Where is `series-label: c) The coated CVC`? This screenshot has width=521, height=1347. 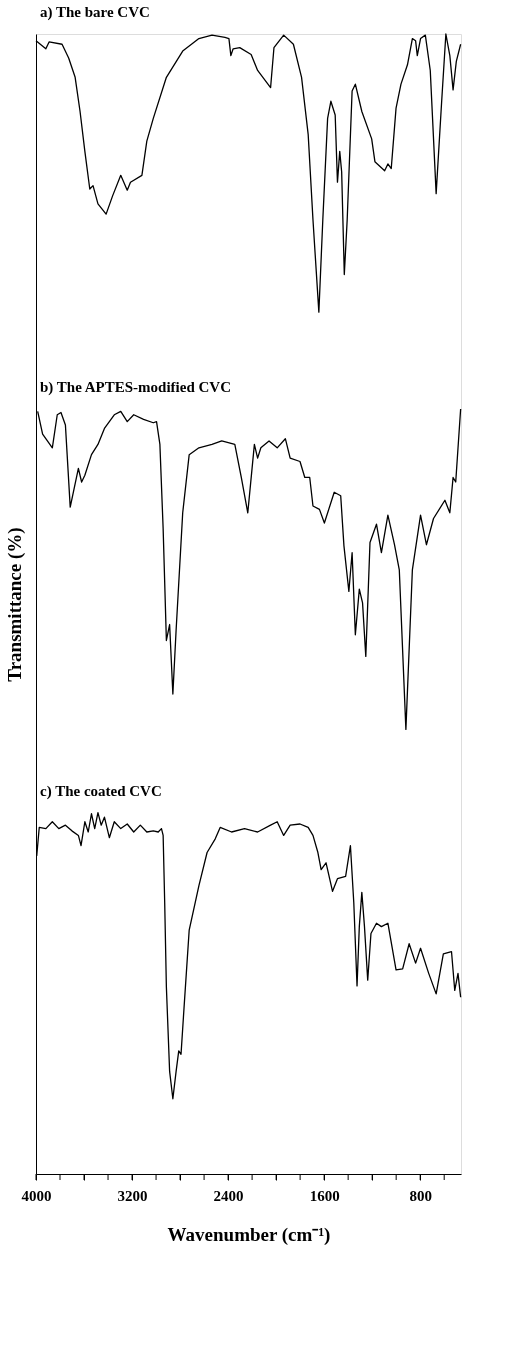 series-label: c) The coated CVC is located at coordinates (101, 791).